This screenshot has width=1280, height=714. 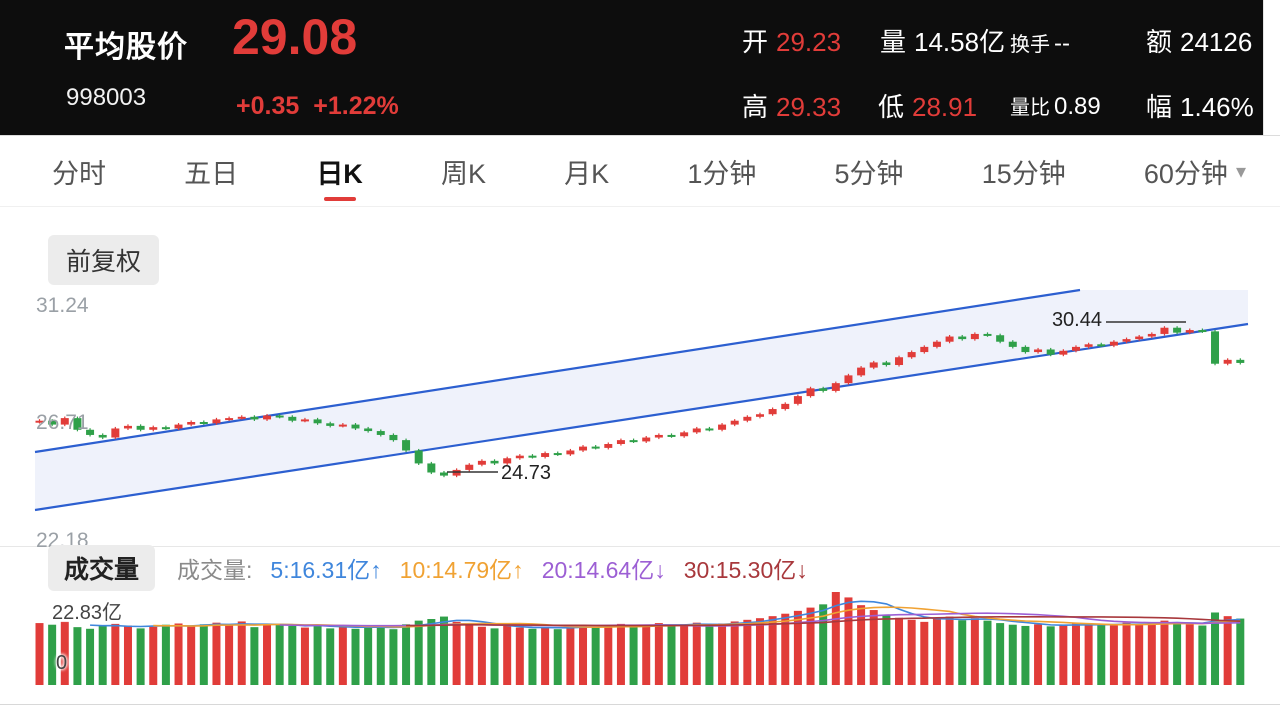 I want to click on tab-realtime: 分时, so click(x=79, y=173).